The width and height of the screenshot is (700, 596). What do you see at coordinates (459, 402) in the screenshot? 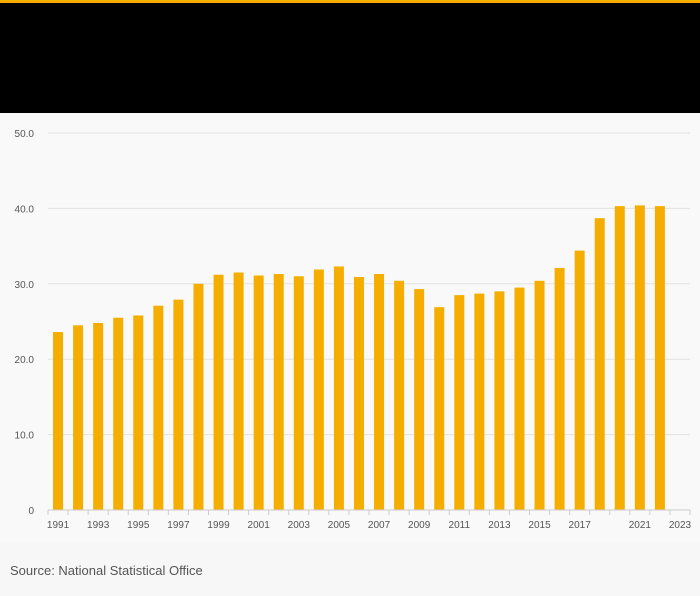
I see `bar-2011` at bounding box center [459, 402].